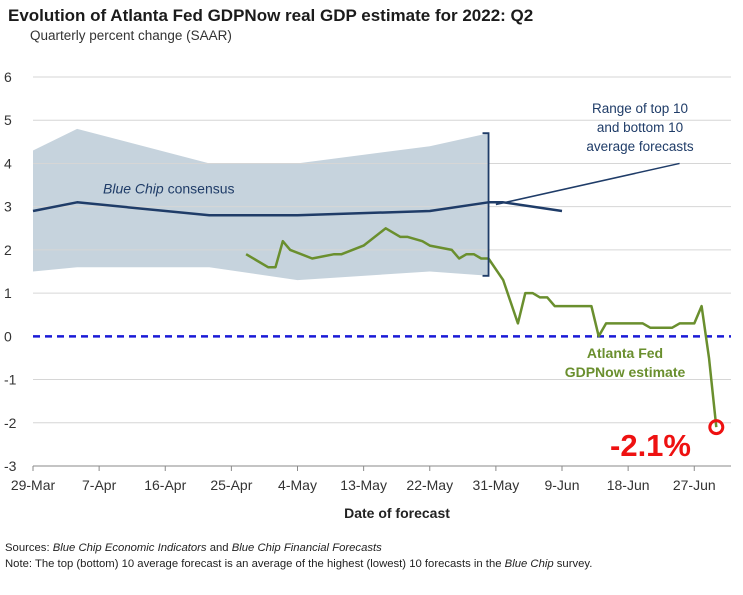 This screenshot has height=595, width=743. I want to click on gdpnow-label-line: Atlanta Fed, so click(625, 353).